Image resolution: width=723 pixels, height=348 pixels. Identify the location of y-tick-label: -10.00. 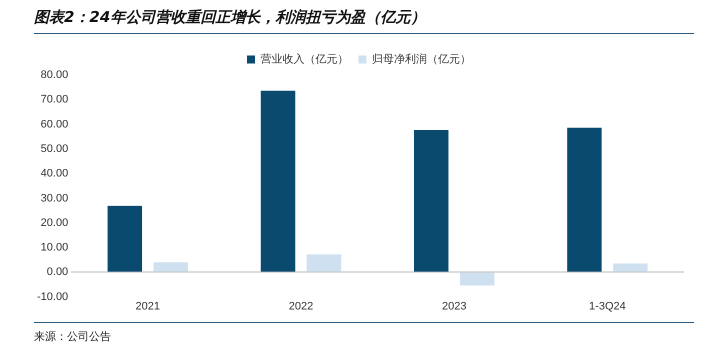
(52, 296).